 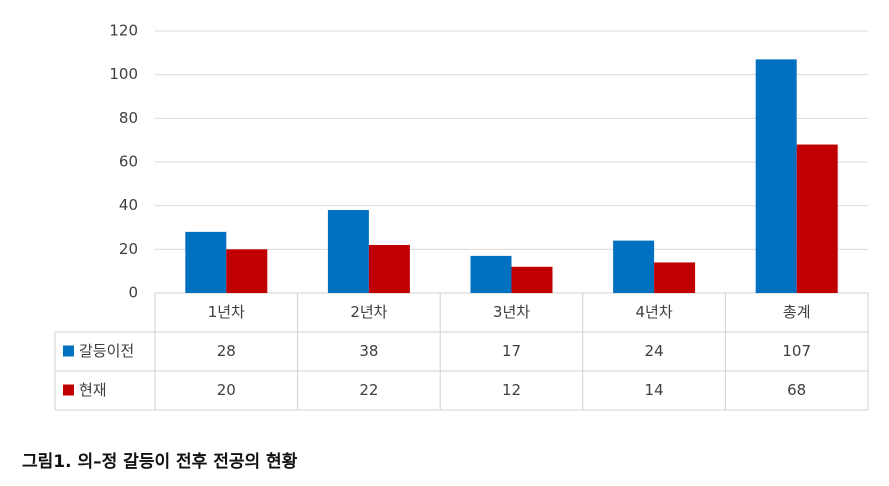 I want to click on x-tick-label: 1년차, so click(x=226, y=312).